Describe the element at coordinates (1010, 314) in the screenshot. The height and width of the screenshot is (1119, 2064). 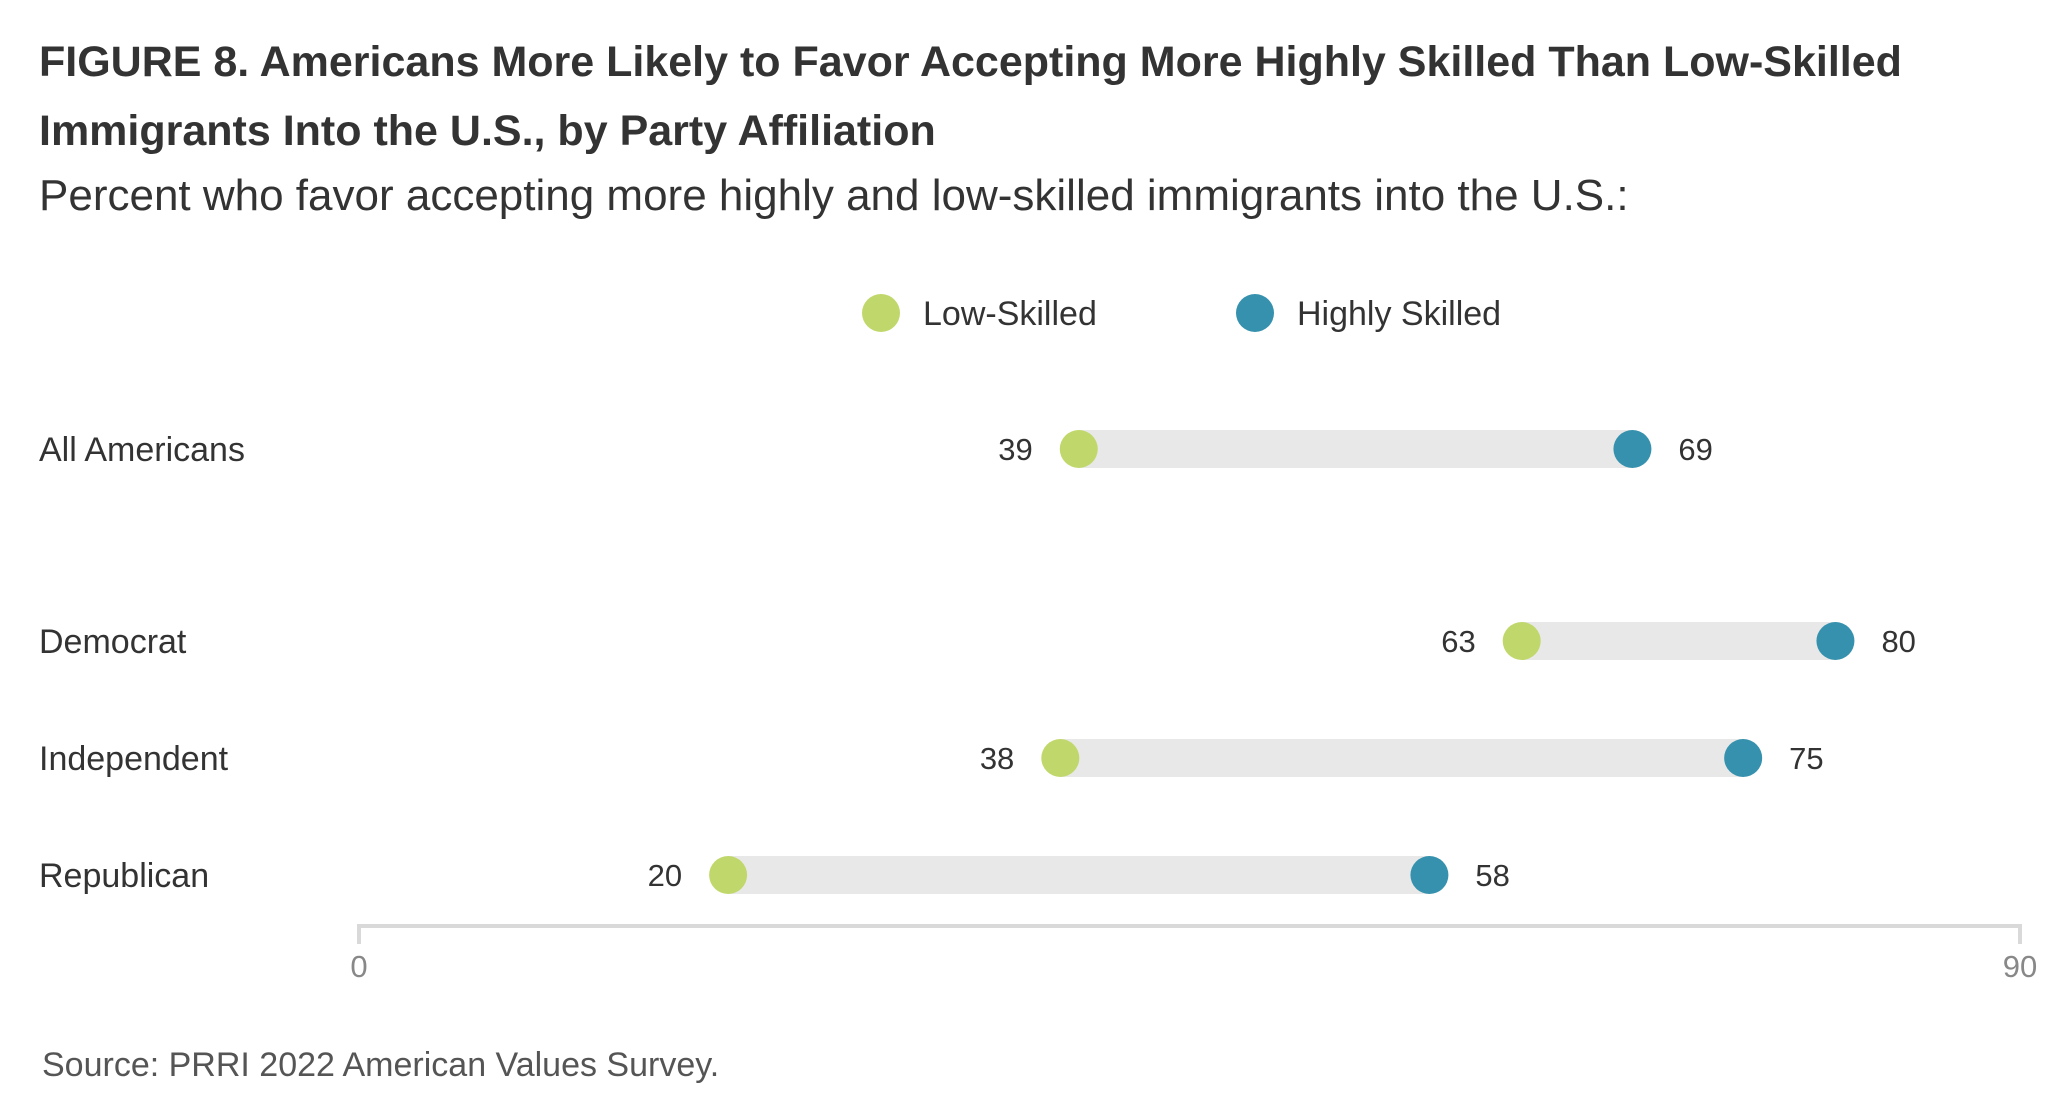
I see `legend-label-0: Low-Skilled` at that location.